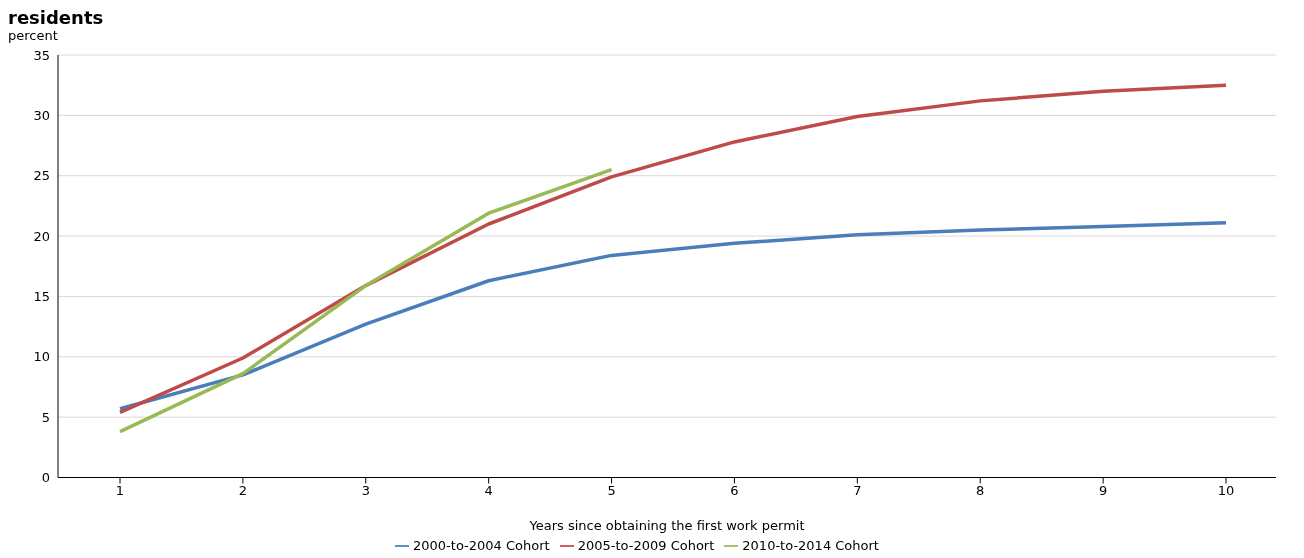 The width and height of the screenshot is (1304, 558). I want to click on y-tick-label: 30, so click(41, 115).